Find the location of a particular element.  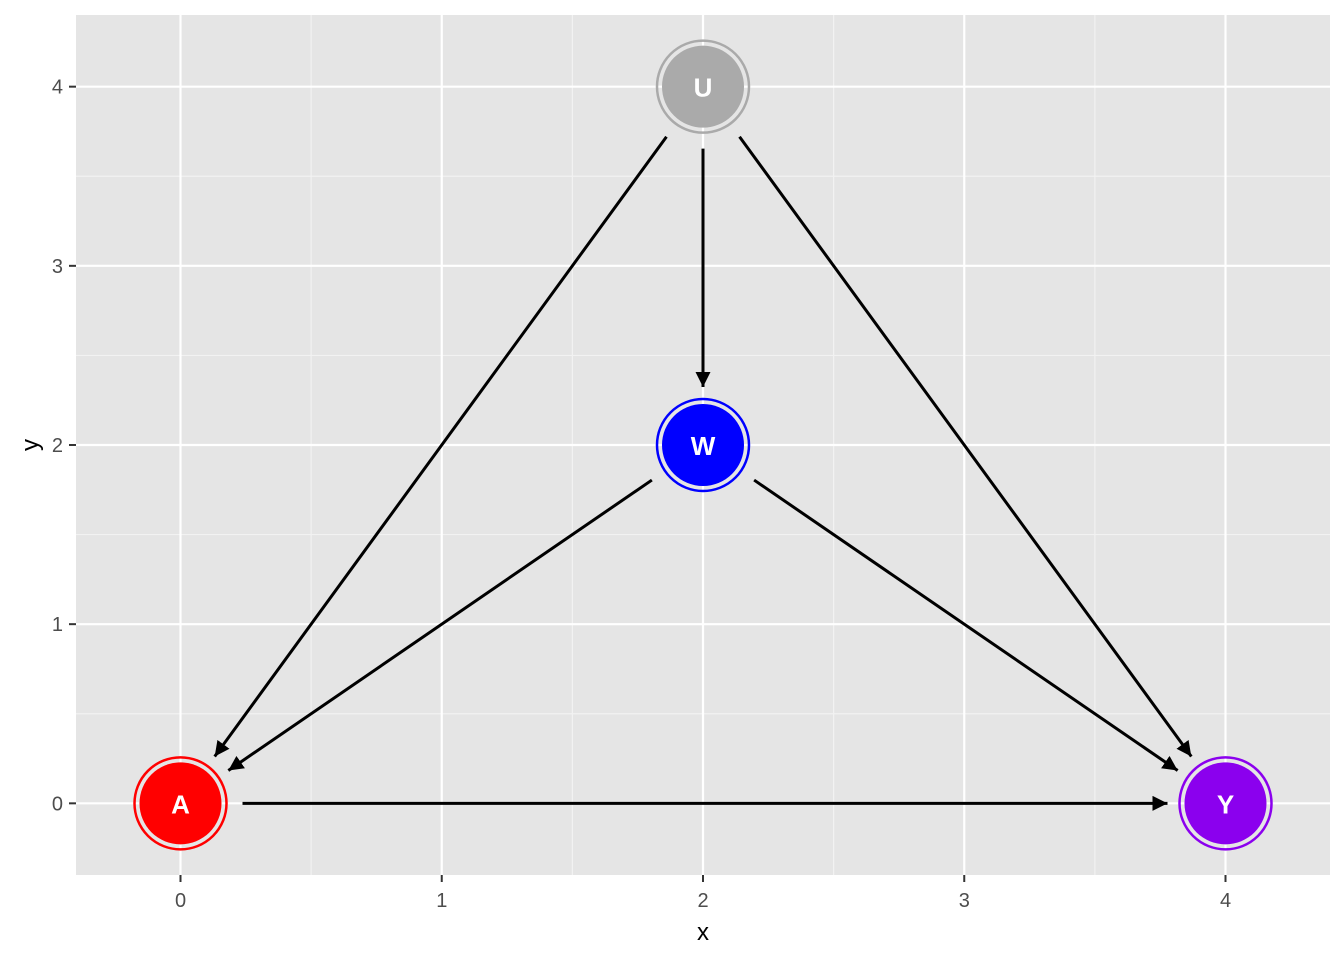

node-label: U is located at coordinates (703, 88).